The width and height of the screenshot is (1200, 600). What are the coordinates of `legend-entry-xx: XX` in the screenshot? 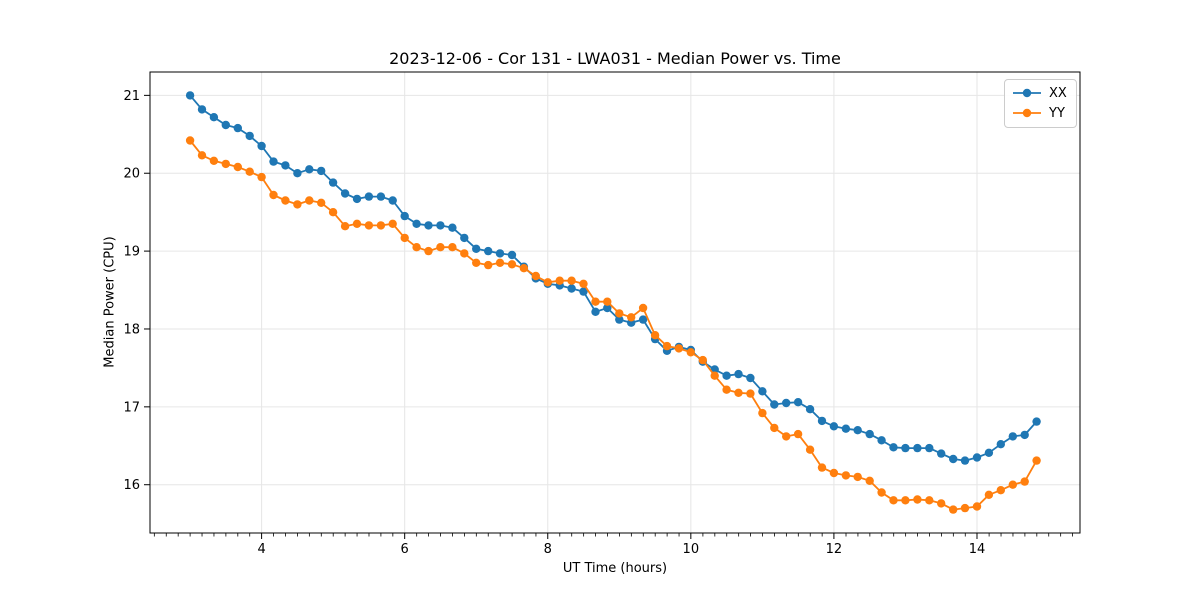 It's located at (1039, 93).